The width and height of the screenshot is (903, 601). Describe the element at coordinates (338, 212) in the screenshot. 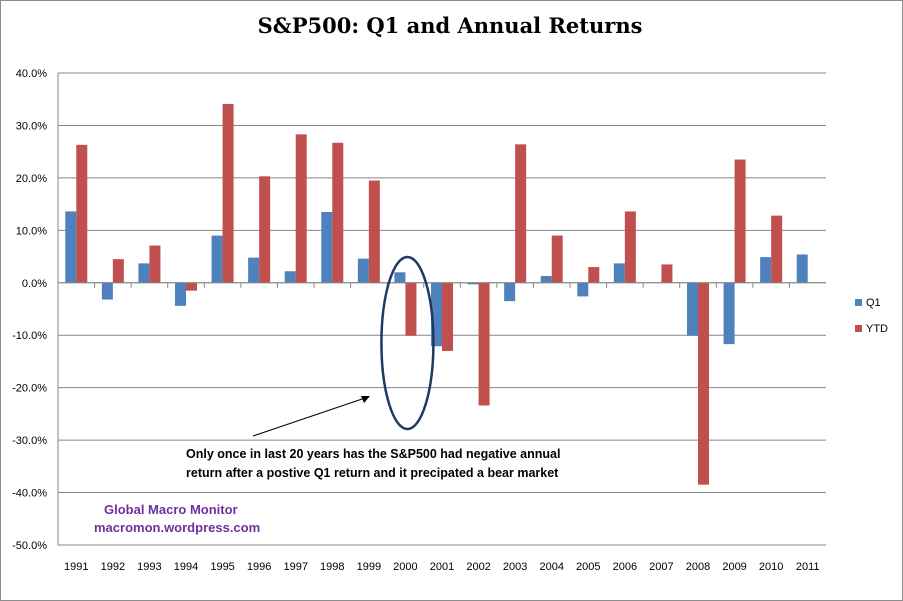

I see `bar-ytd-1998` at that location.